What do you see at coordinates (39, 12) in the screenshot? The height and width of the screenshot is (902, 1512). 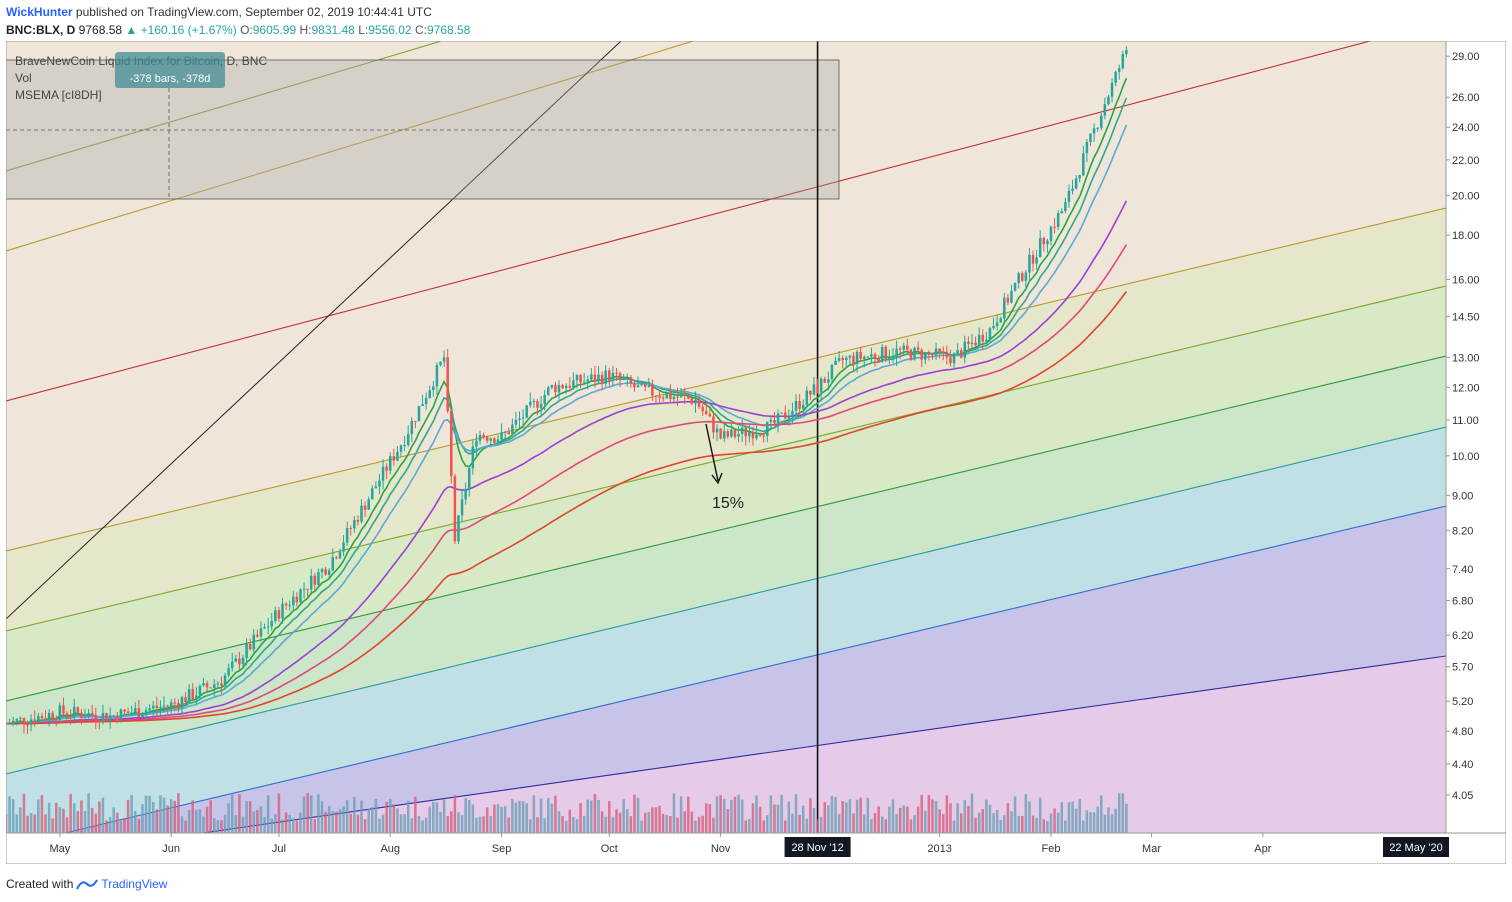 I see `author-name: WickHunter` at bounding box center [39, 12].